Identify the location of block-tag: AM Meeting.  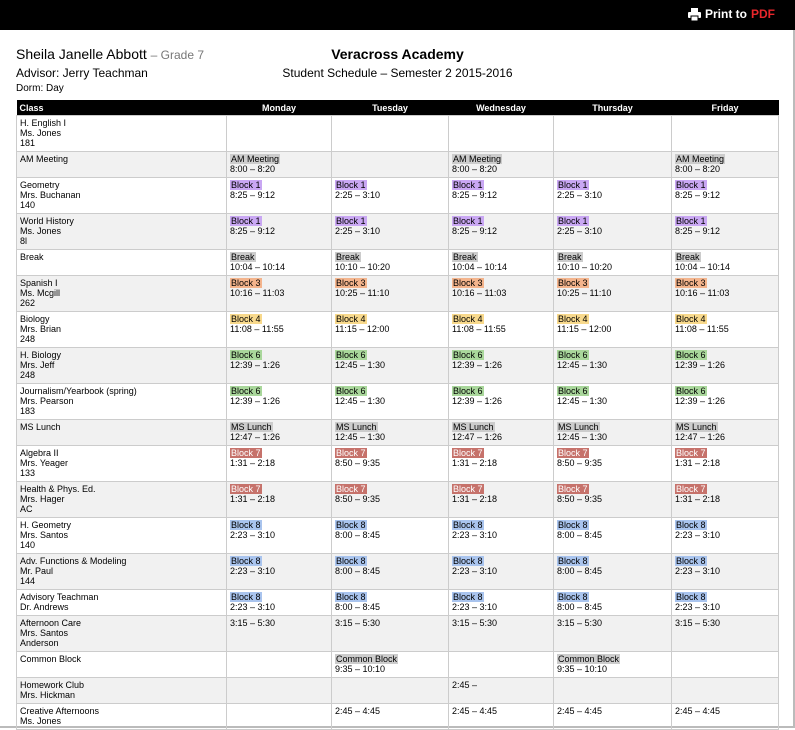
(255, 159).